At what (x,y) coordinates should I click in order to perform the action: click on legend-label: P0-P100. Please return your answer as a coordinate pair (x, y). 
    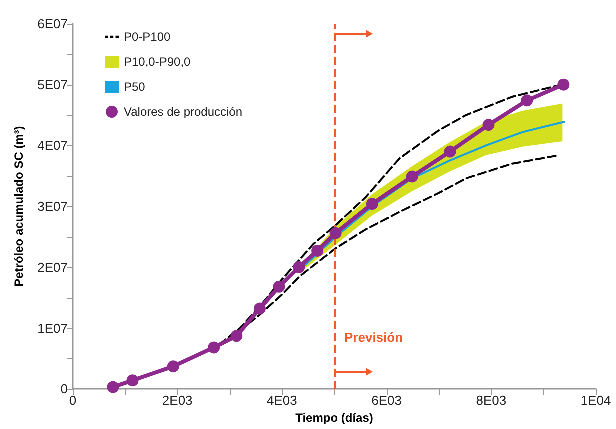
    Looking at the image, I should click on (148, 37).